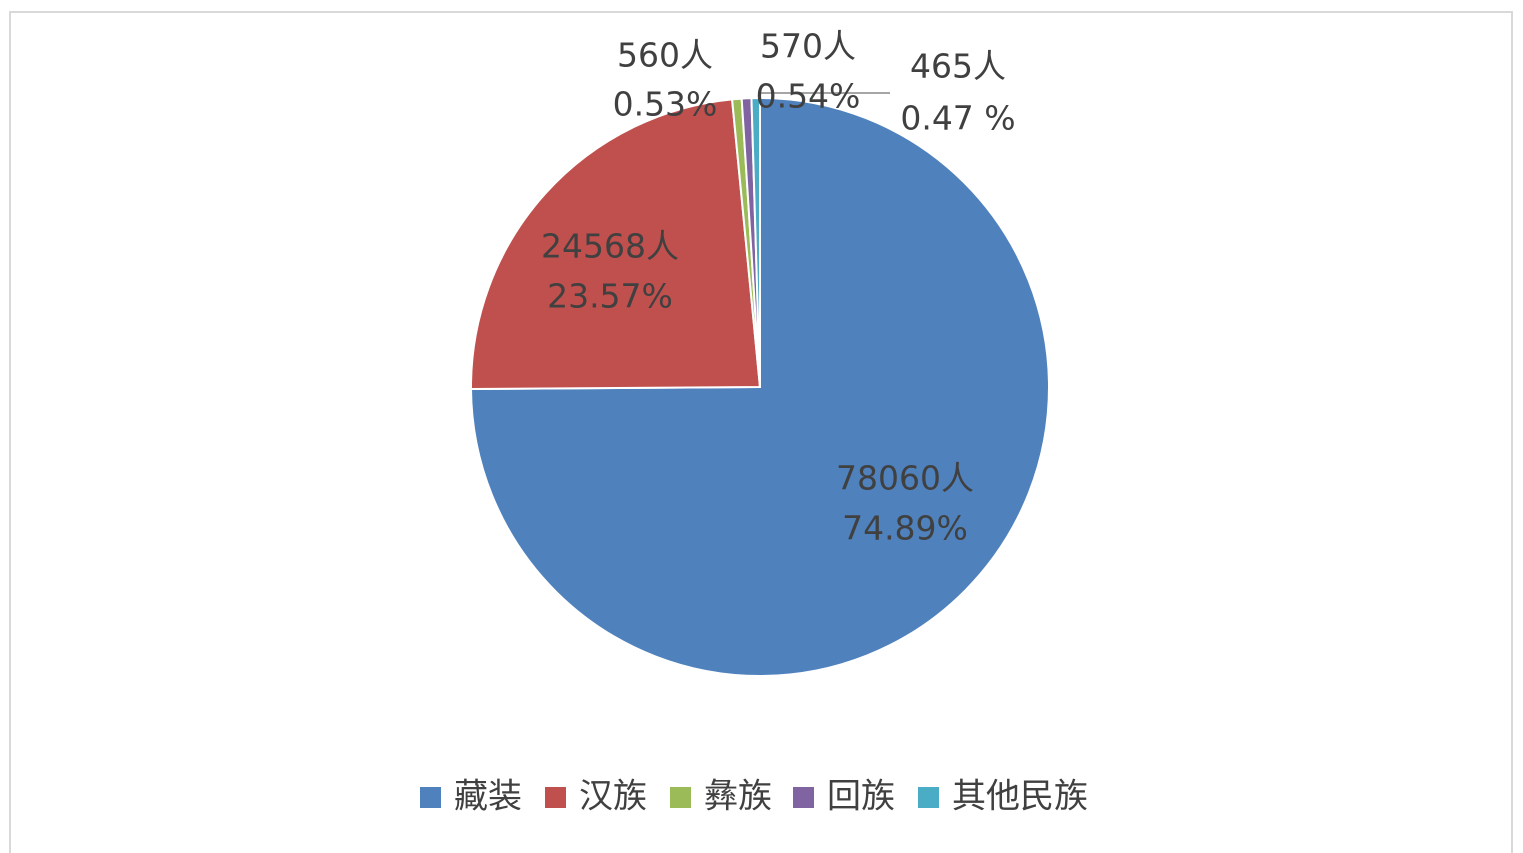  Describe the element at coordinates (808, 46) in the screenshot. I see `data-label: 570人` at that location.